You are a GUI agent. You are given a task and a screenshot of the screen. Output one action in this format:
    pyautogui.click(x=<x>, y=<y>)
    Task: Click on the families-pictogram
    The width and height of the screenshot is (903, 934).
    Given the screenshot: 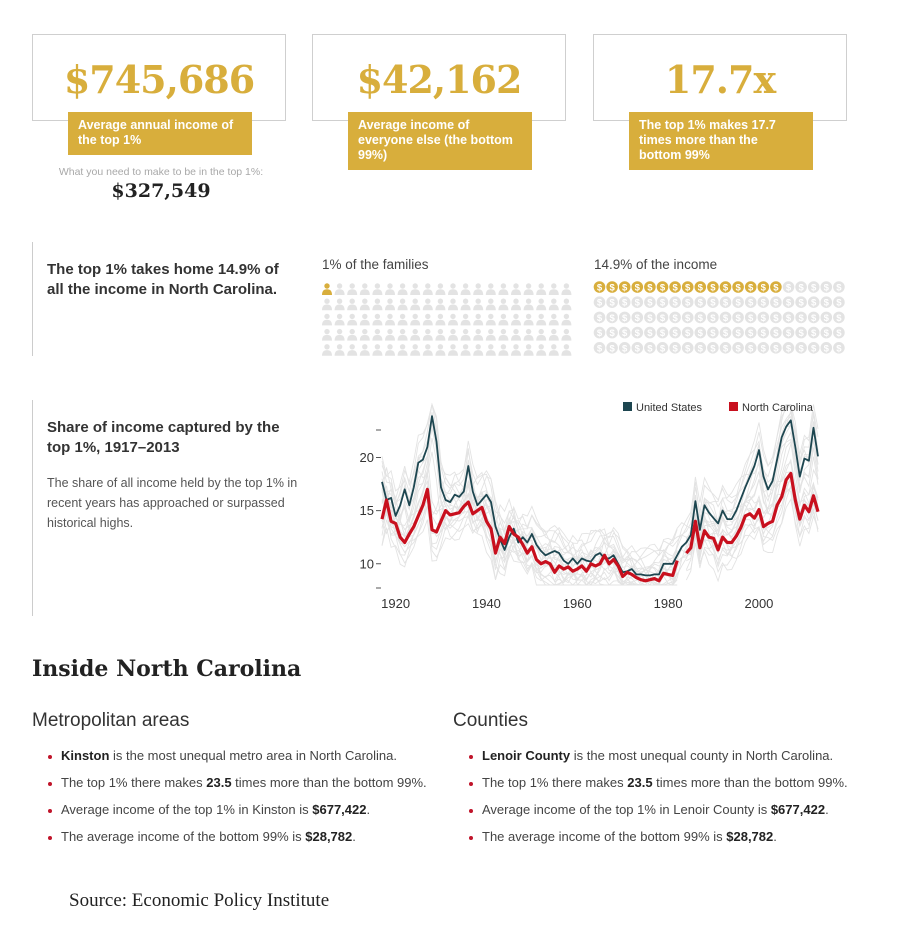 What is the action you would take?
    pyautogui.click(x=447, y=319)
    